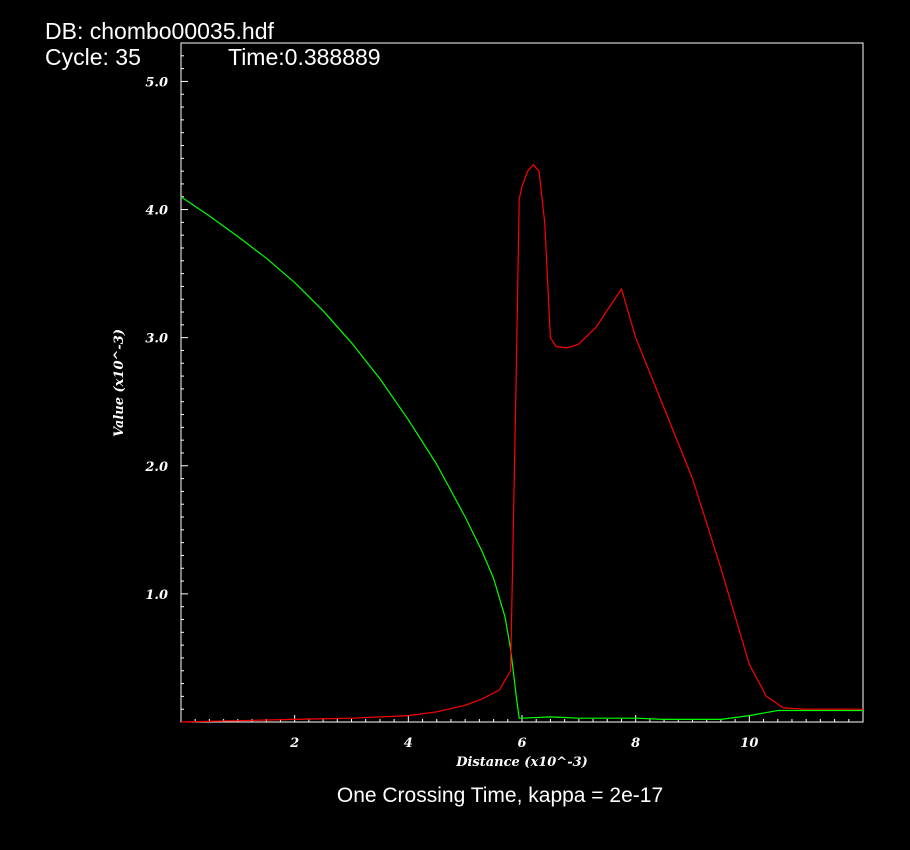 The width and height of the screenshot is (910, 850). Describe the element at coordinates (156, 82) in the screenshot. I see `y-tick-label: 5.0` at that location.